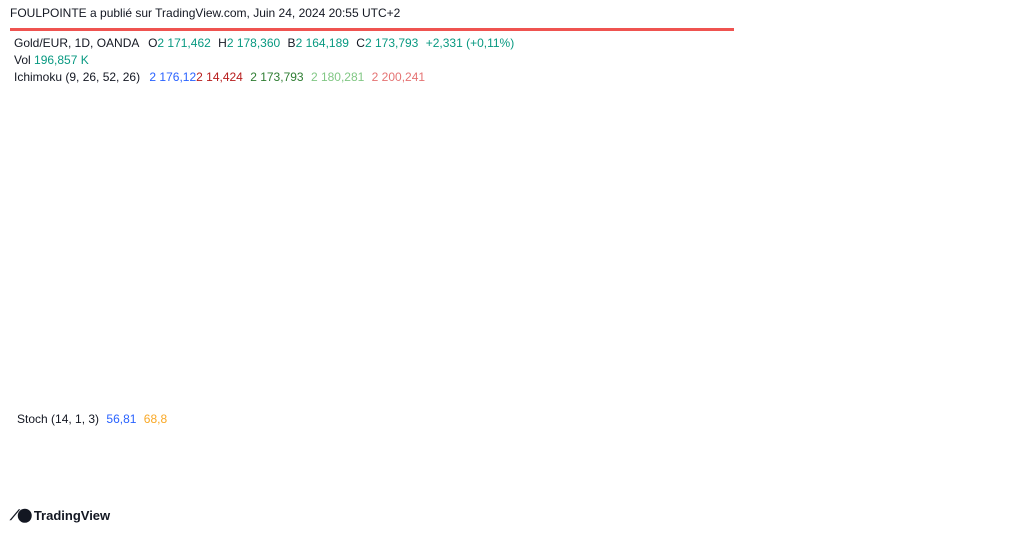 This screenshot has width=1013, height=534. I want to click on chikou-span-line, so click(131, 122).